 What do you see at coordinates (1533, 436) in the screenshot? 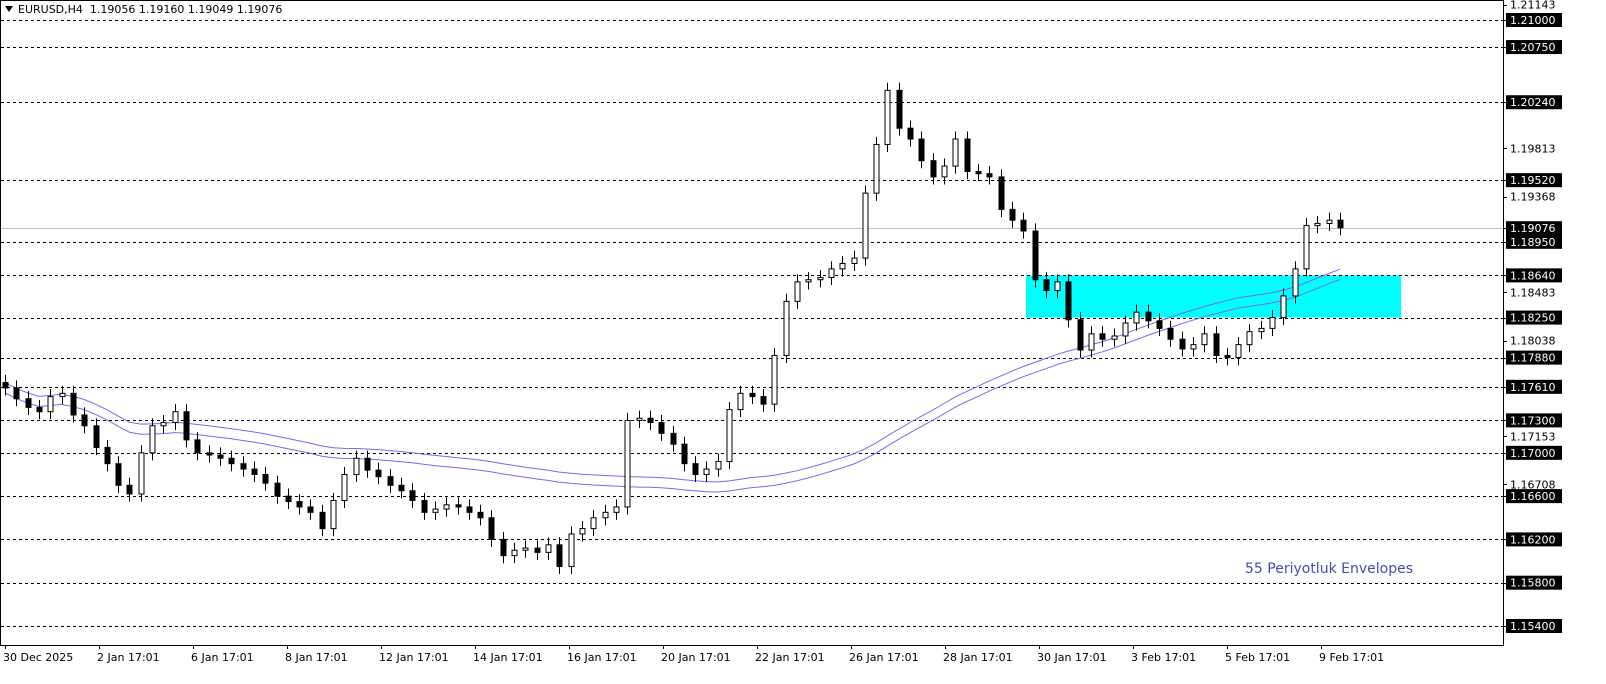
I see `y-tick-label: 1.17153` at bounding box center [1533, 436].